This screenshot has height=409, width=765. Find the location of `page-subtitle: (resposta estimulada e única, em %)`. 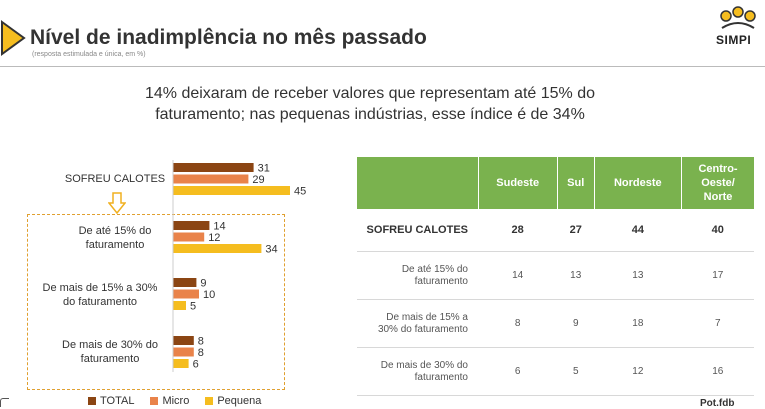

page-subtitle: (resposta estimulada e única, em %) is located at coordinates (89, 54).